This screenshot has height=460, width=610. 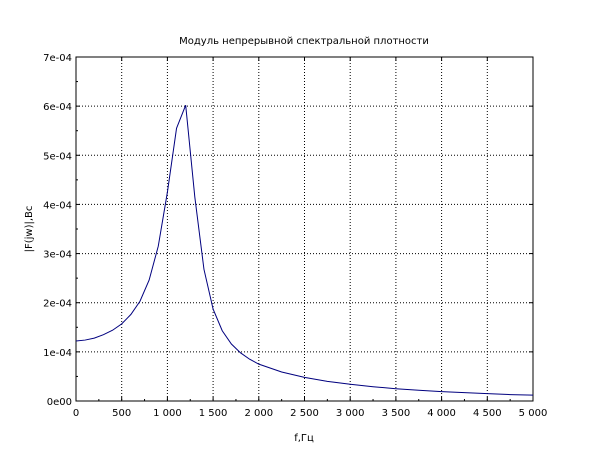 What do you see at coordinates (57, 58) in the screenshot?
I see `y-tick-label: 7e-04` at bounding box center [57, 58].